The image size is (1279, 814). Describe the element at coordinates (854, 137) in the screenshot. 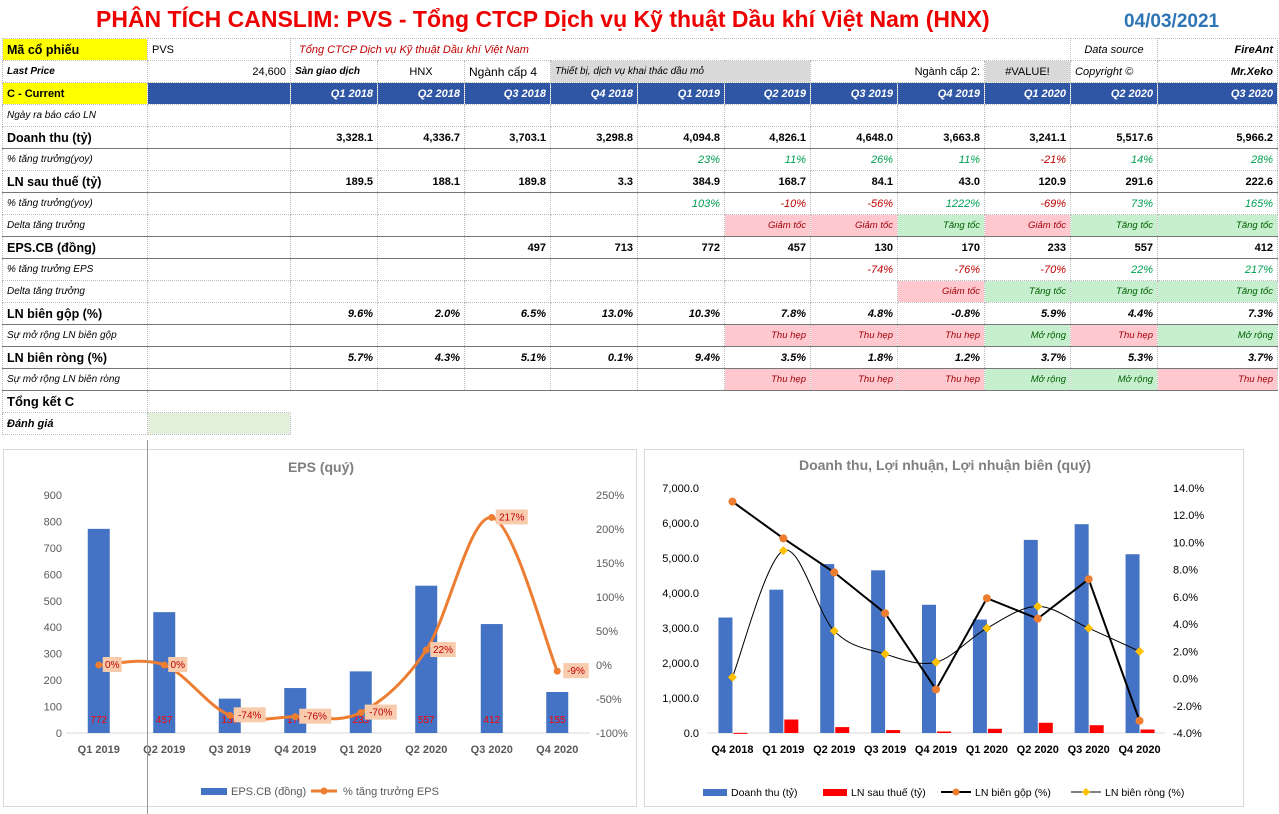

I see `revenue-cell: 4,648.0` at that location.